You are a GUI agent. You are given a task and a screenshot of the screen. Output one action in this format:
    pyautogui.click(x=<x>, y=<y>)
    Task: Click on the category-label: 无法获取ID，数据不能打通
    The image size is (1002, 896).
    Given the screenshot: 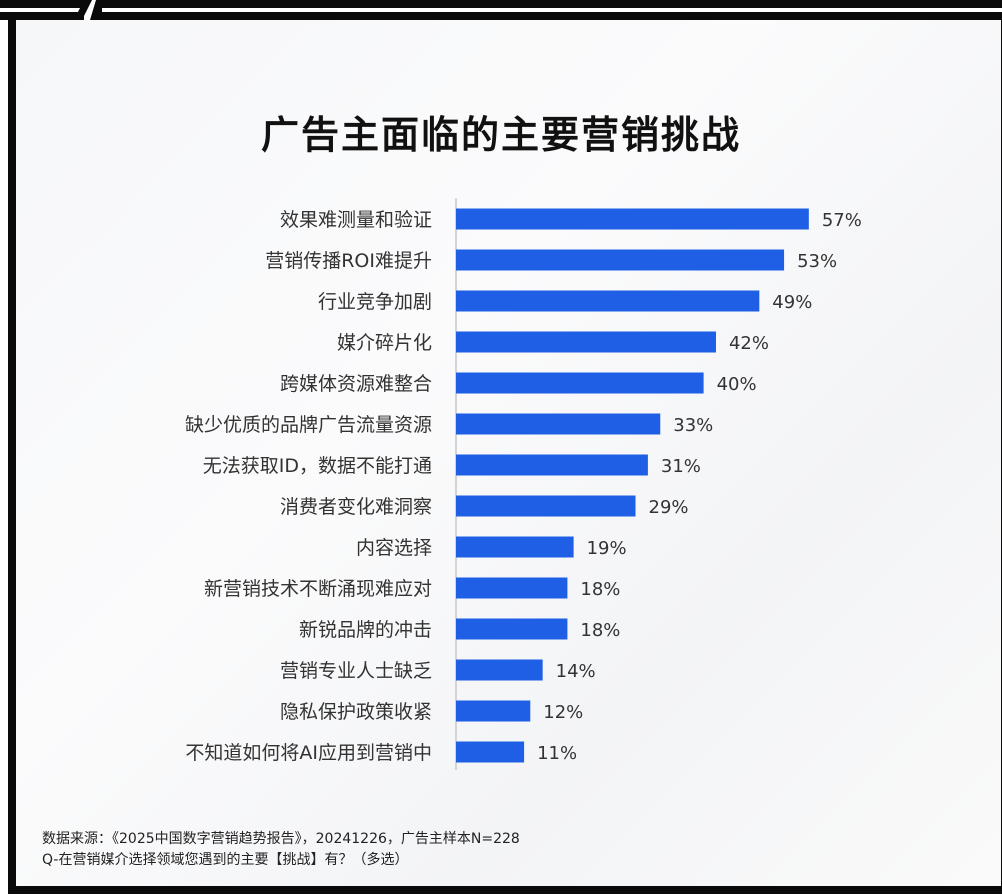 What is the action you would take?
    pyautogui.click(x=317, y=466)
    